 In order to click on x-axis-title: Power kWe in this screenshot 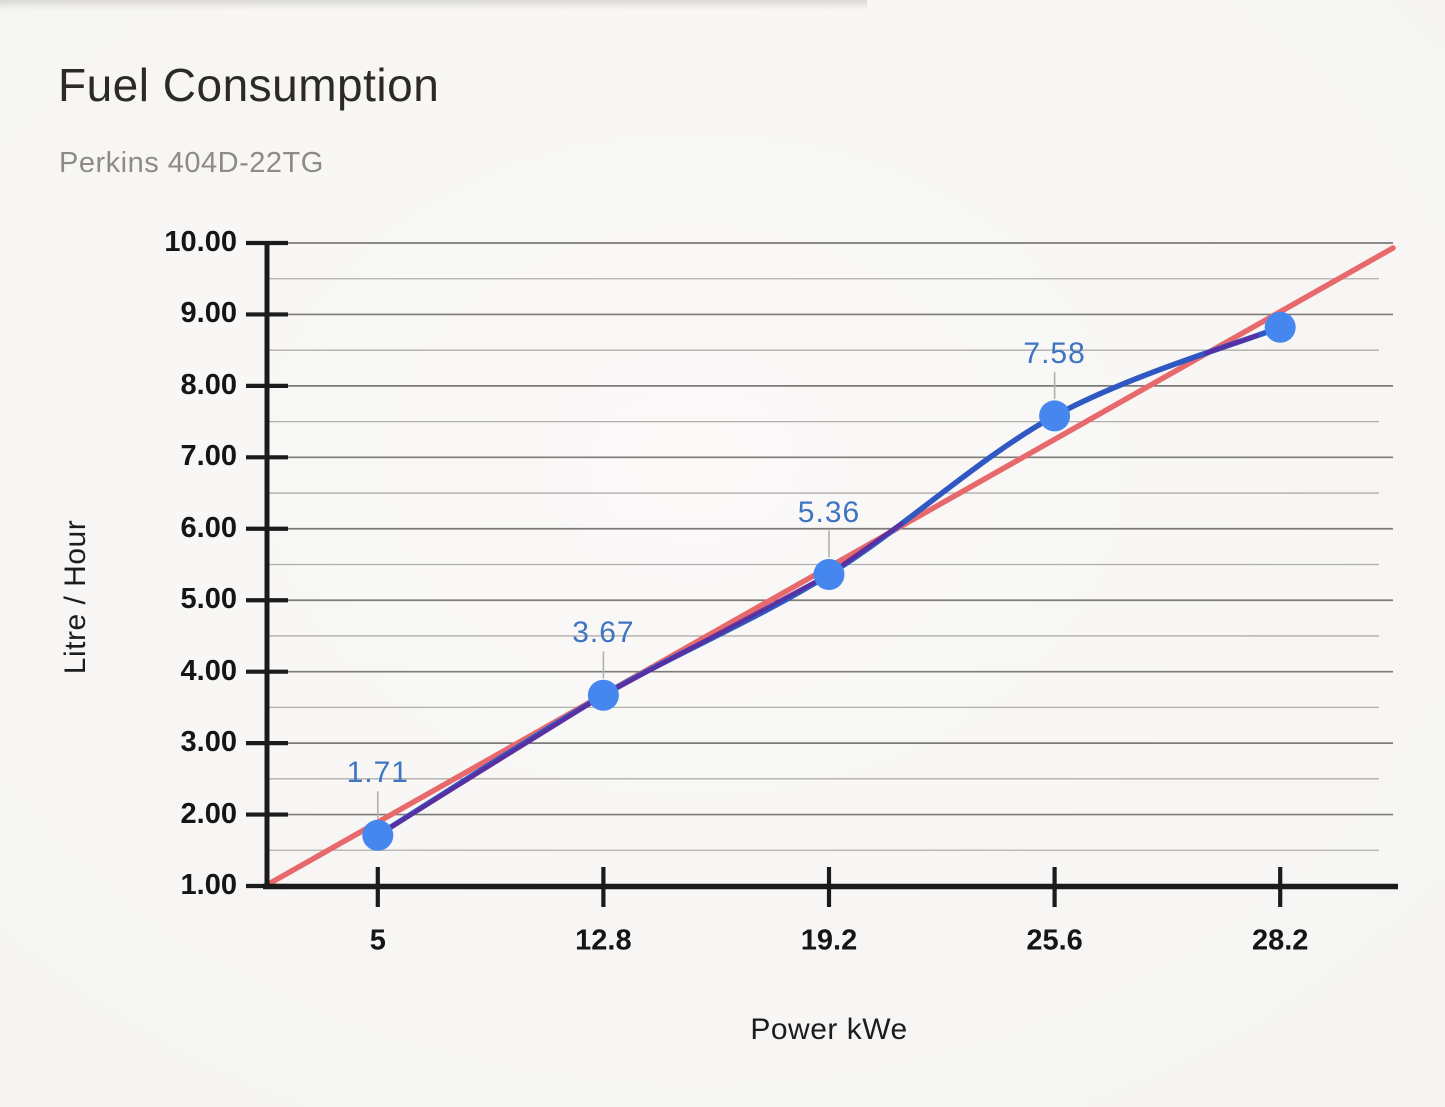, I will do `click(829, 1029)`.